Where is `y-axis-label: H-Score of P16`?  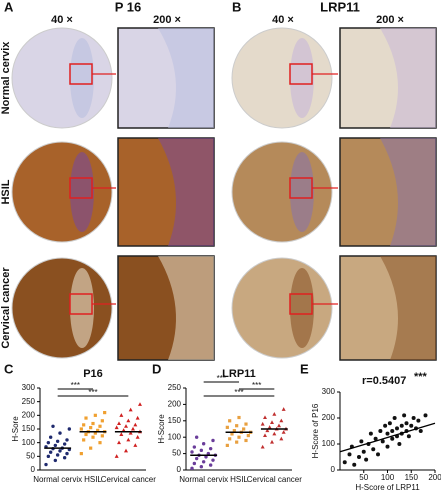 y-axis-label: H-Score of P16 is located at coordinates (315, 430).